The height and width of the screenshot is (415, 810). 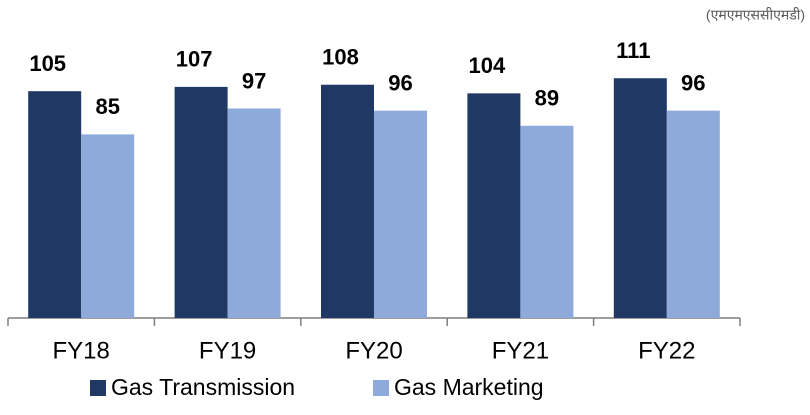 What do you see at coordinates (47, 63) in the screenshot?
I see `data-label: 105` at bounding box center [47, 63].